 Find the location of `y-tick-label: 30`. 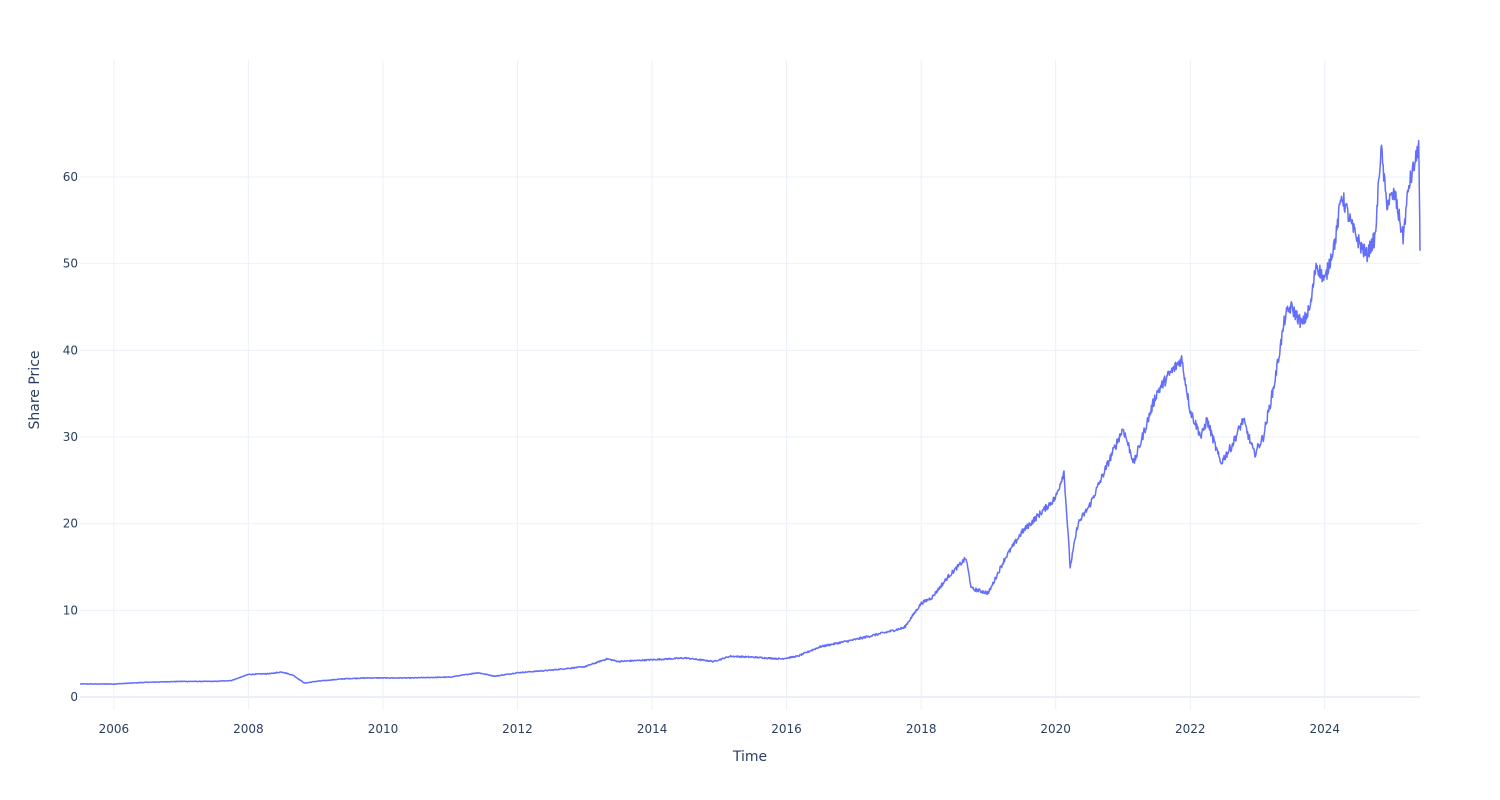

y-tick-label: 30 is located at coordinates (70, 437).